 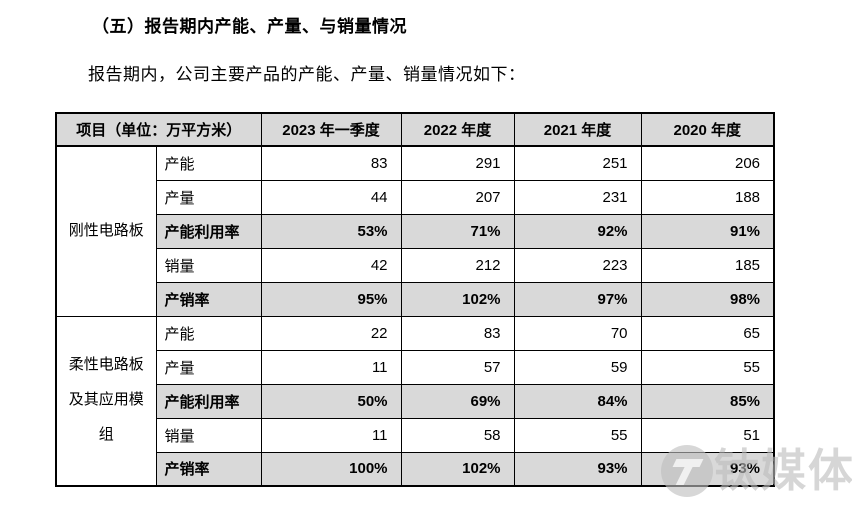 What do you see at coordinates (457, 435) in the screenshot?
I see `cell-value: 58` at bounding box center [457, 435].